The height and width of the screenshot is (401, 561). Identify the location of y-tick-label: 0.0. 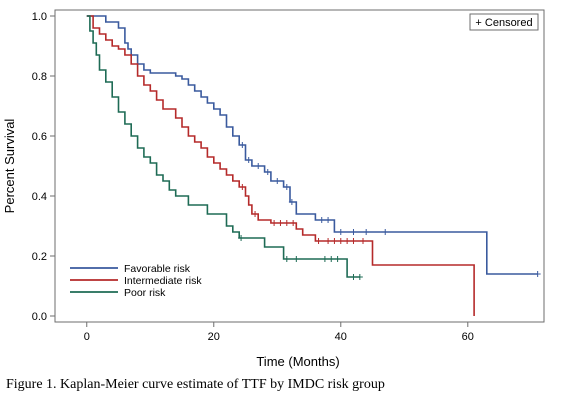
(39, 317).